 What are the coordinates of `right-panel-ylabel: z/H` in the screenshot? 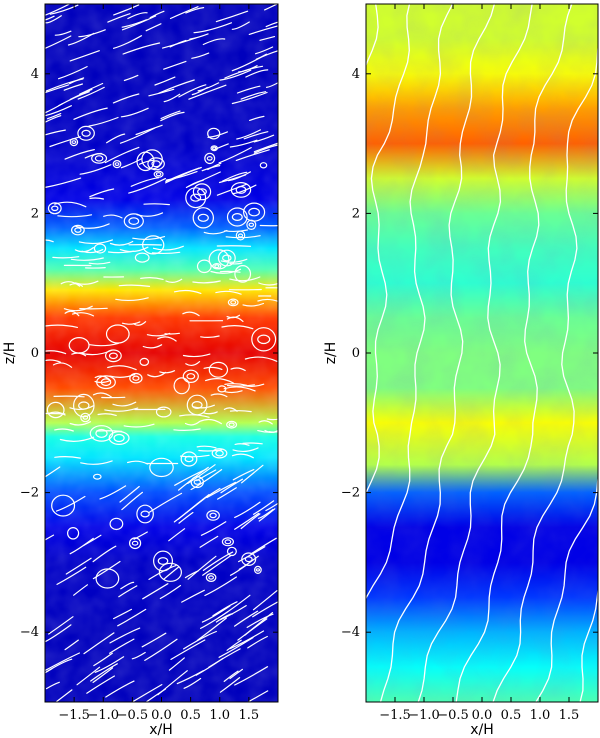 It's located at (331, 353).